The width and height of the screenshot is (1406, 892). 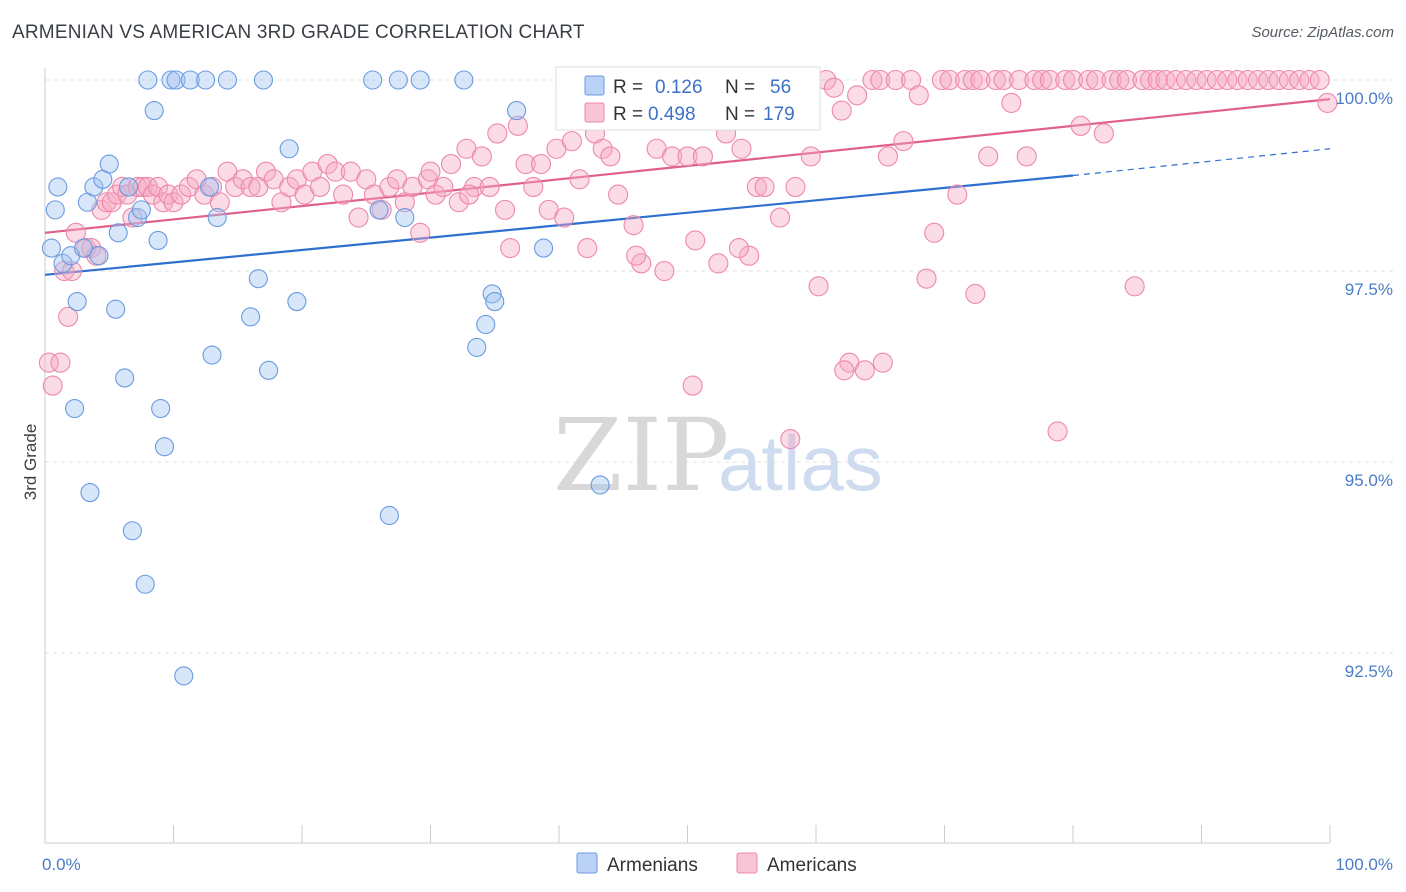 I want to click on armenians-n-label: N =, so click(x=740, y=87).